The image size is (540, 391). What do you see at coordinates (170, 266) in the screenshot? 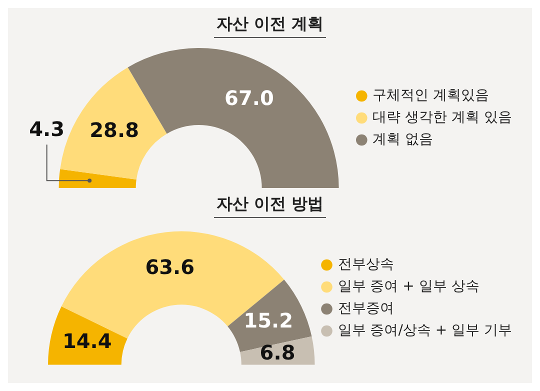
I see `data-label: 63.6` at bounding box center [170, 266].